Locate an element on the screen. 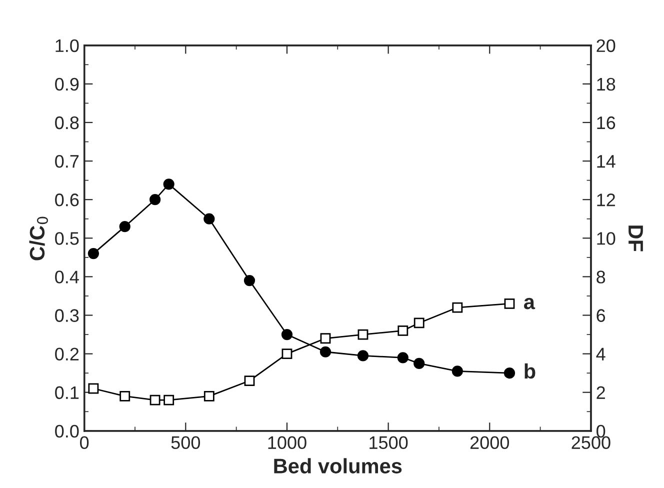  x-axis-title: Bed volumes is located at coordinates (338, 466).